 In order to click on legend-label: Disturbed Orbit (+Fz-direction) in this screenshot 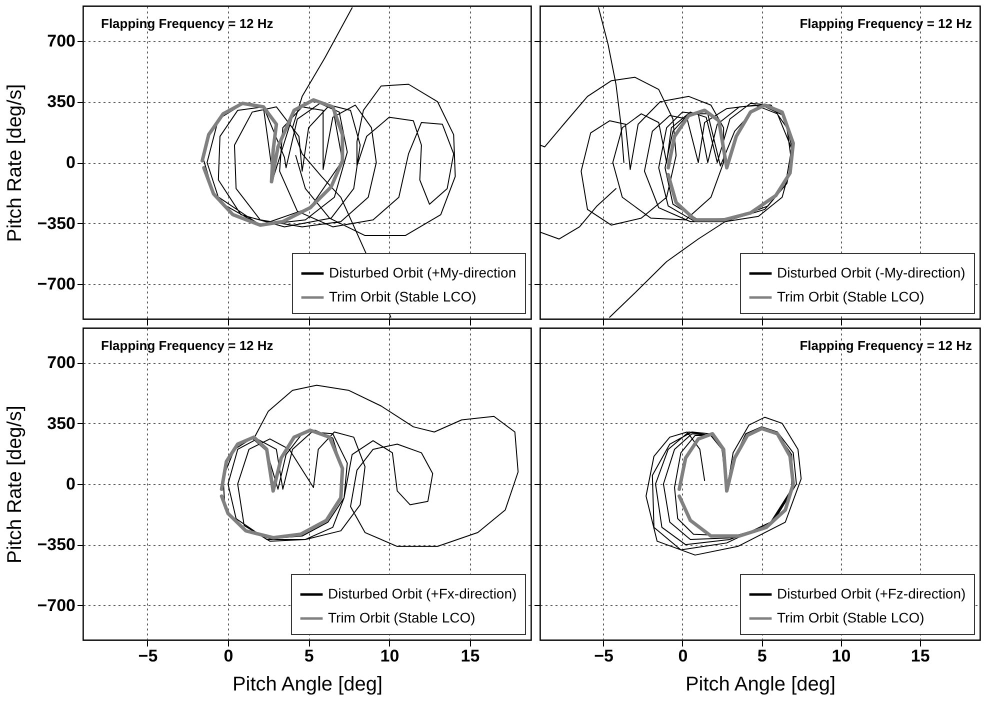, I will do `click(871, 594)`.